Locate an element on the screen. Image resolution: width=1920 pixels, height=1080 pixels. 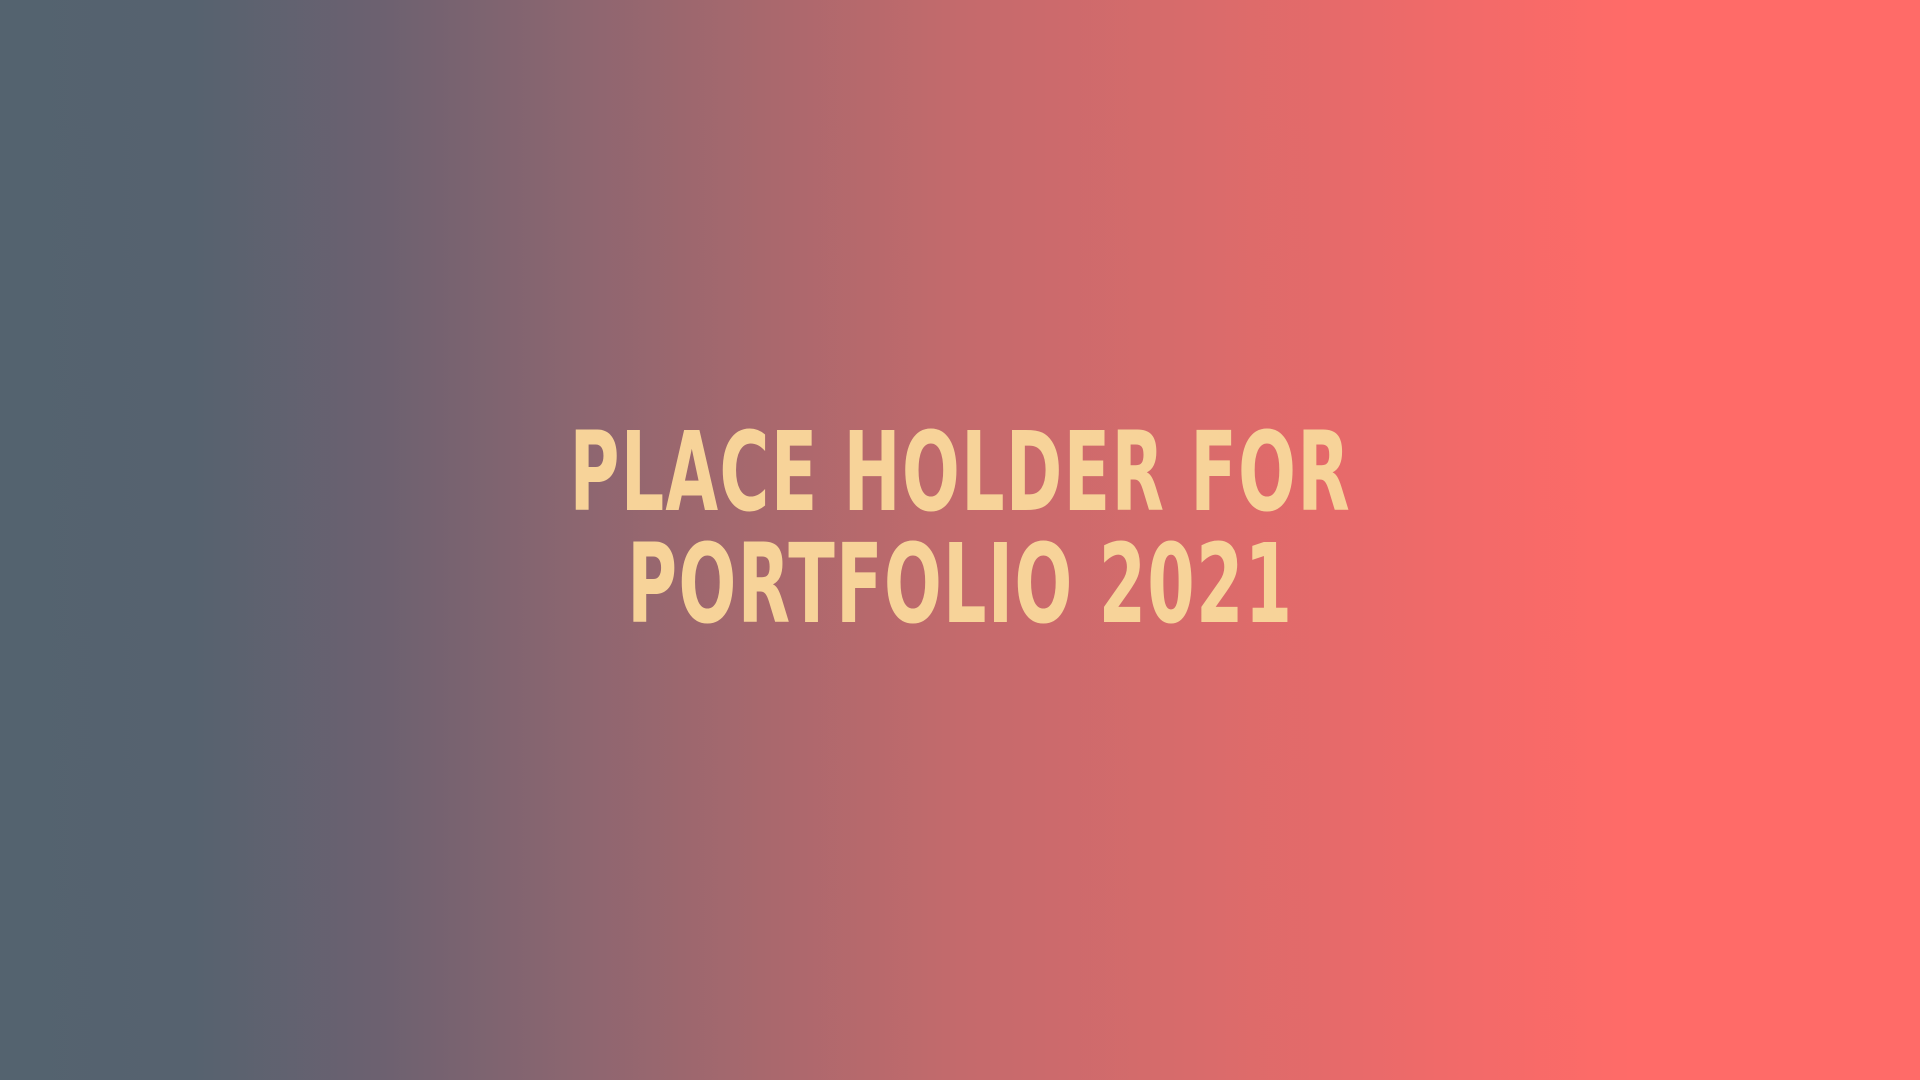
hero-headline-line-1: PLACE HOLDER FOR is located at coordinates (960, 472).